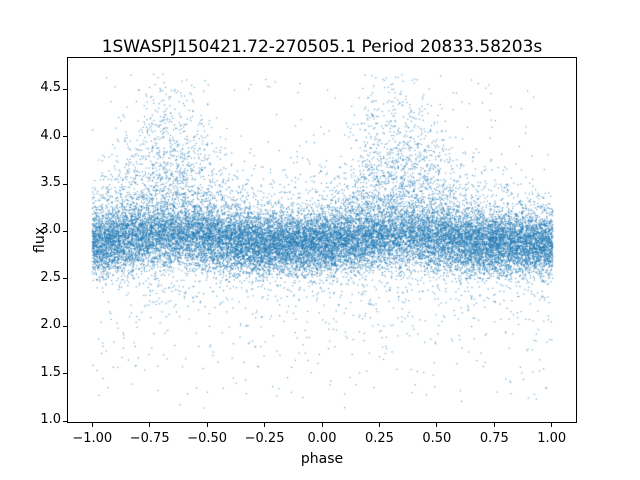  I want to click on y-tick-label: 1.0, so click(50, 420).